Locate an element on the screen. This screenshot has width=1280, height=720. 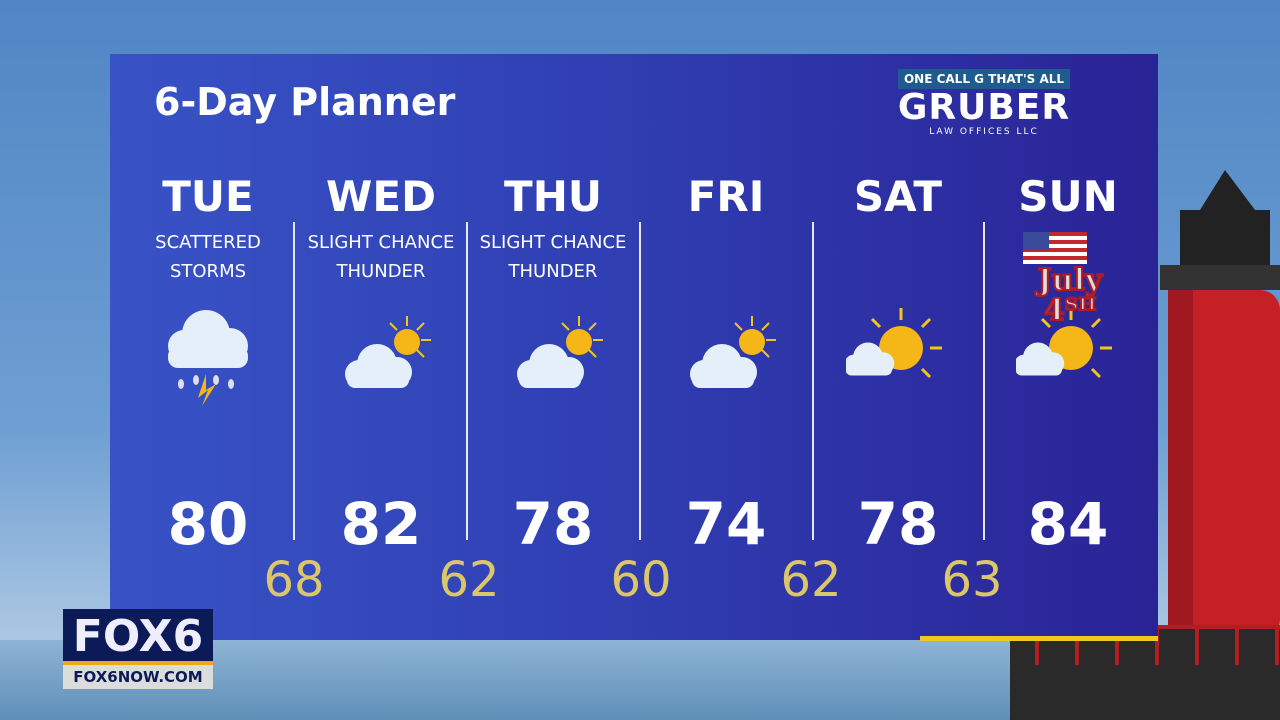
fox6-logo: FOX6 FOX6NOW.COM is located at coordinates (138, 651).